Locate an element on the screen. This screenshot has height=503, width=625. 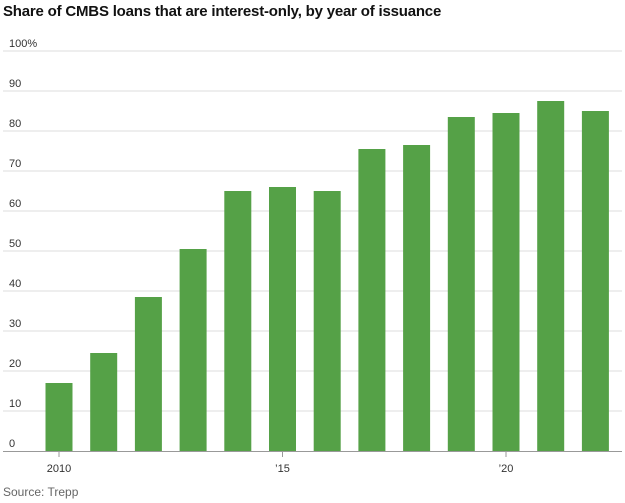
x-axis-tick-labels: 2010 ’15 ’20 is located at coordinates (280, 469).